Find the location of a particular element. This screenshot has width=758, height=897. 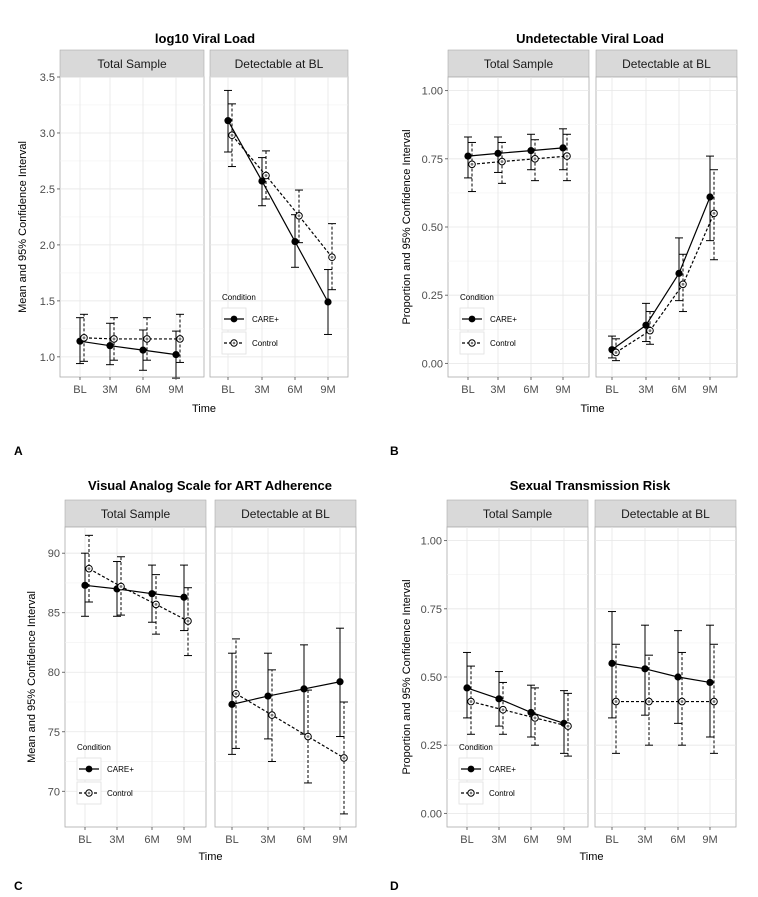

y-tick-label: 1.00 is located at coordinates (432, 92).